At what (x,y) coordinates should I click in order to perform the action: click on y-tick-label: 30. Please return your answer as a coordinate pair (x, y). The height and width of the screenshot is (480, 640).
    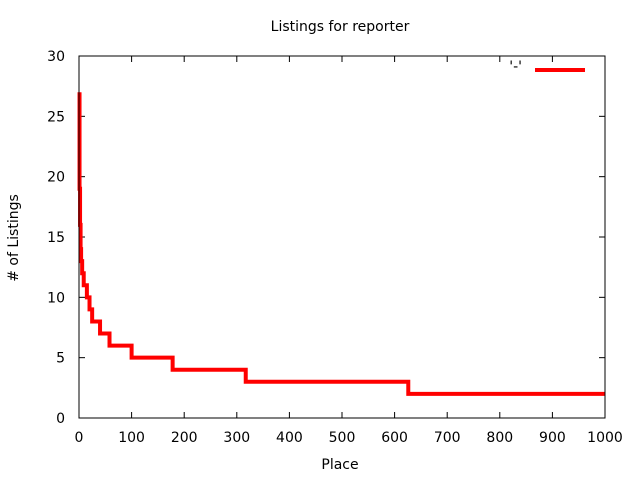
    Looking at the image, I should click on (56, 57).